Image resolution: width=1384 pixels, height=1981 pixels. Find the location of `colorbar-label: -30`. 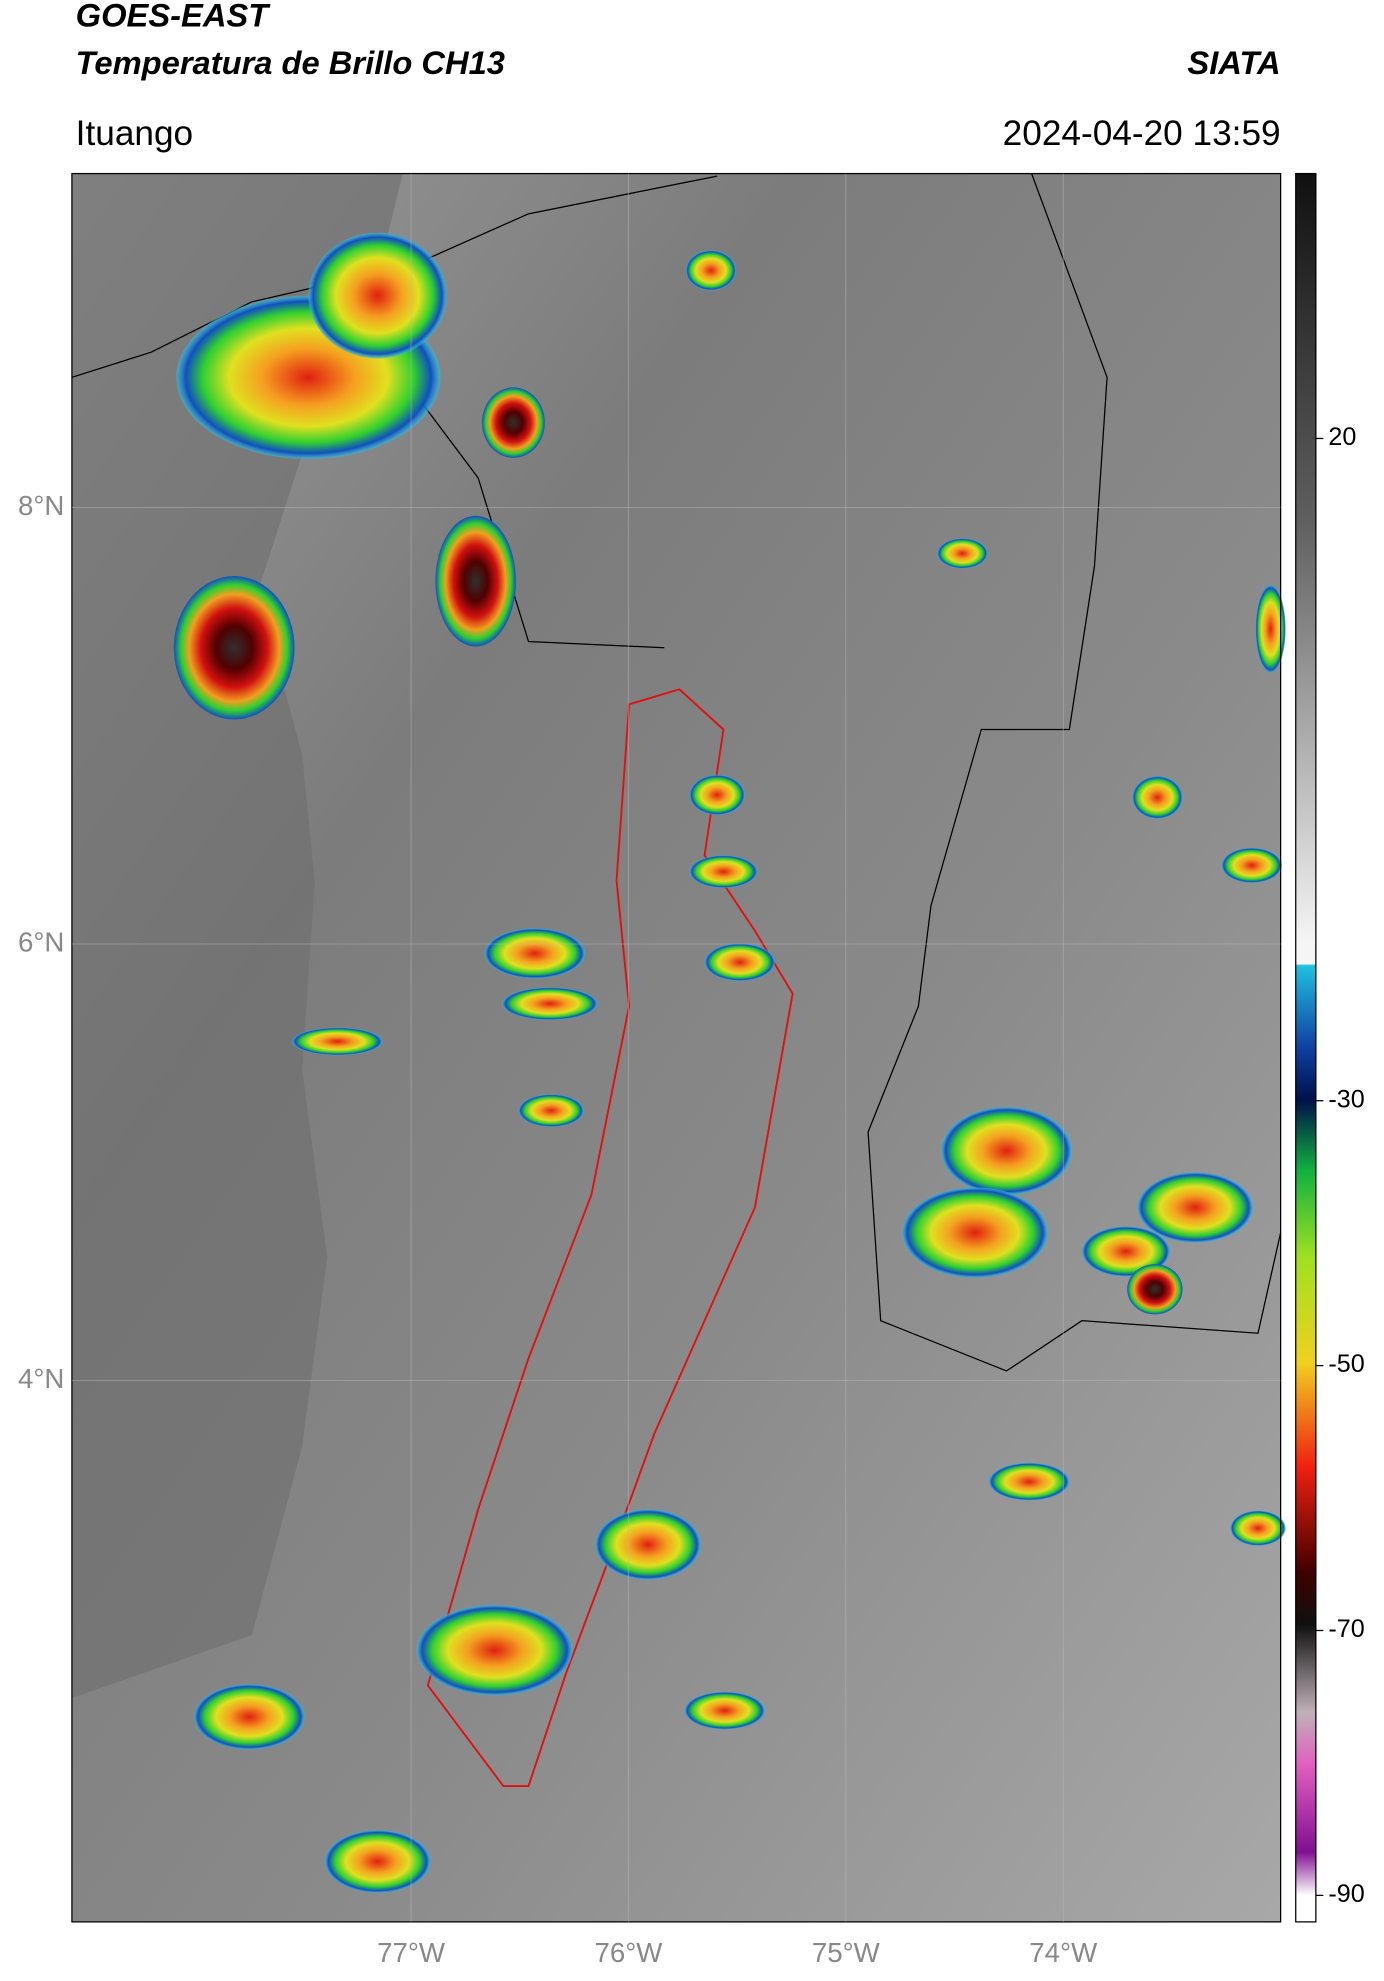

colorbar-label: -30 is located at coordinates (1346, 1099).